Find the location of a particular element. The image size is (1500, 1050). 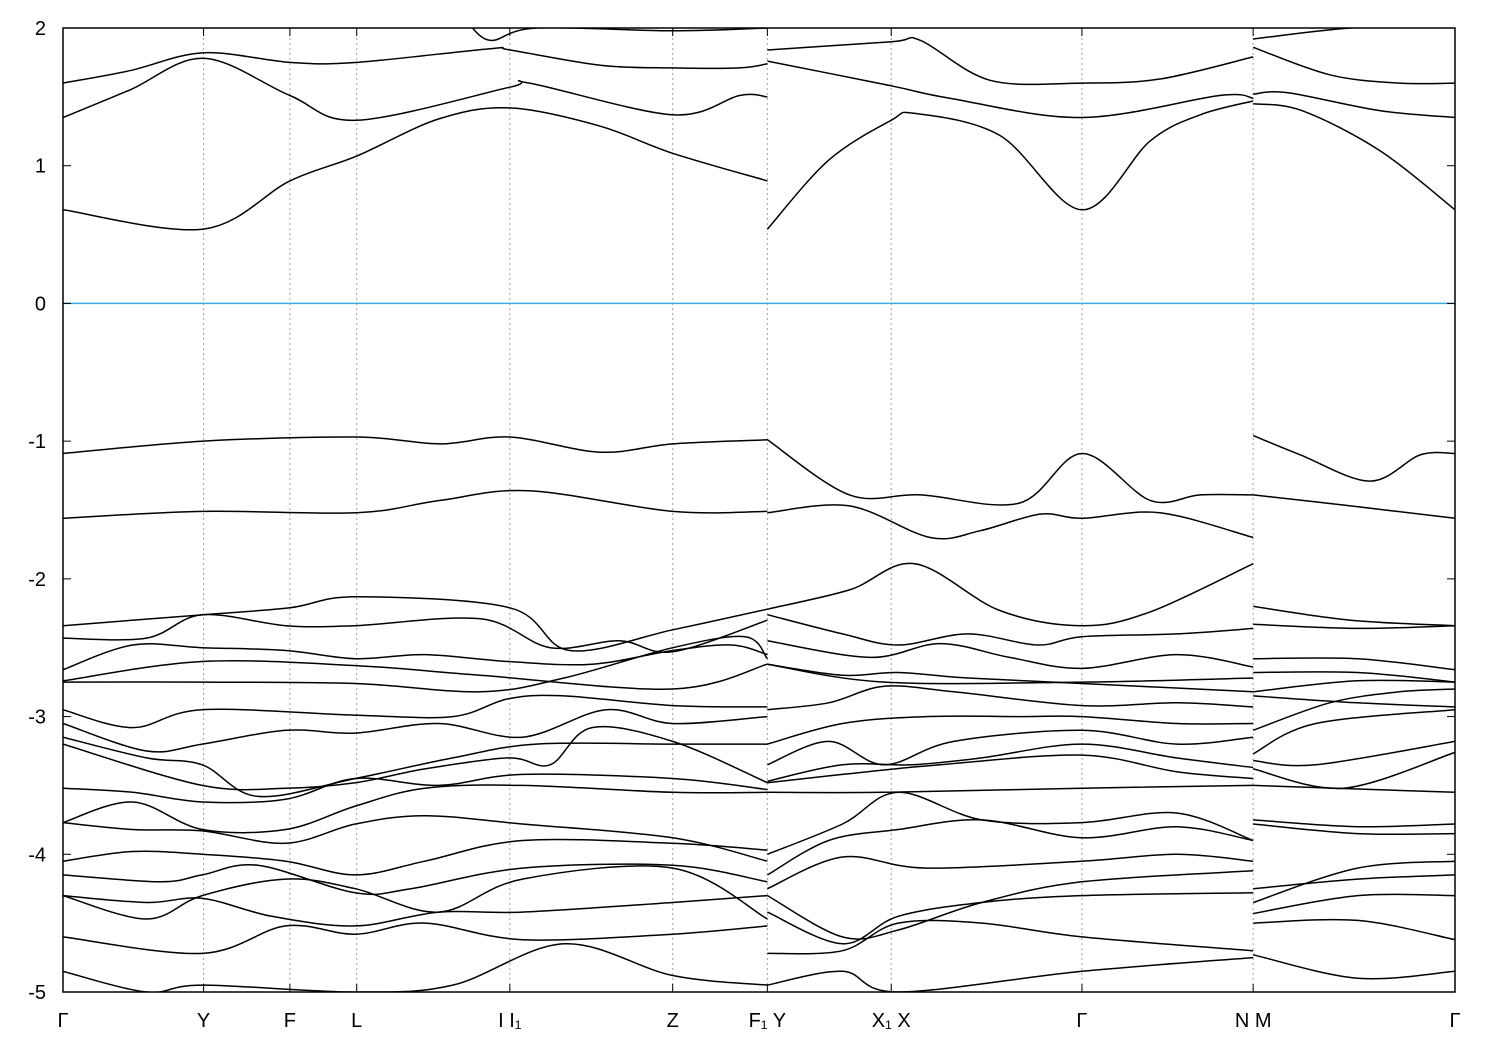

y-tick-label: -4 is located at coordinates (37, 855).